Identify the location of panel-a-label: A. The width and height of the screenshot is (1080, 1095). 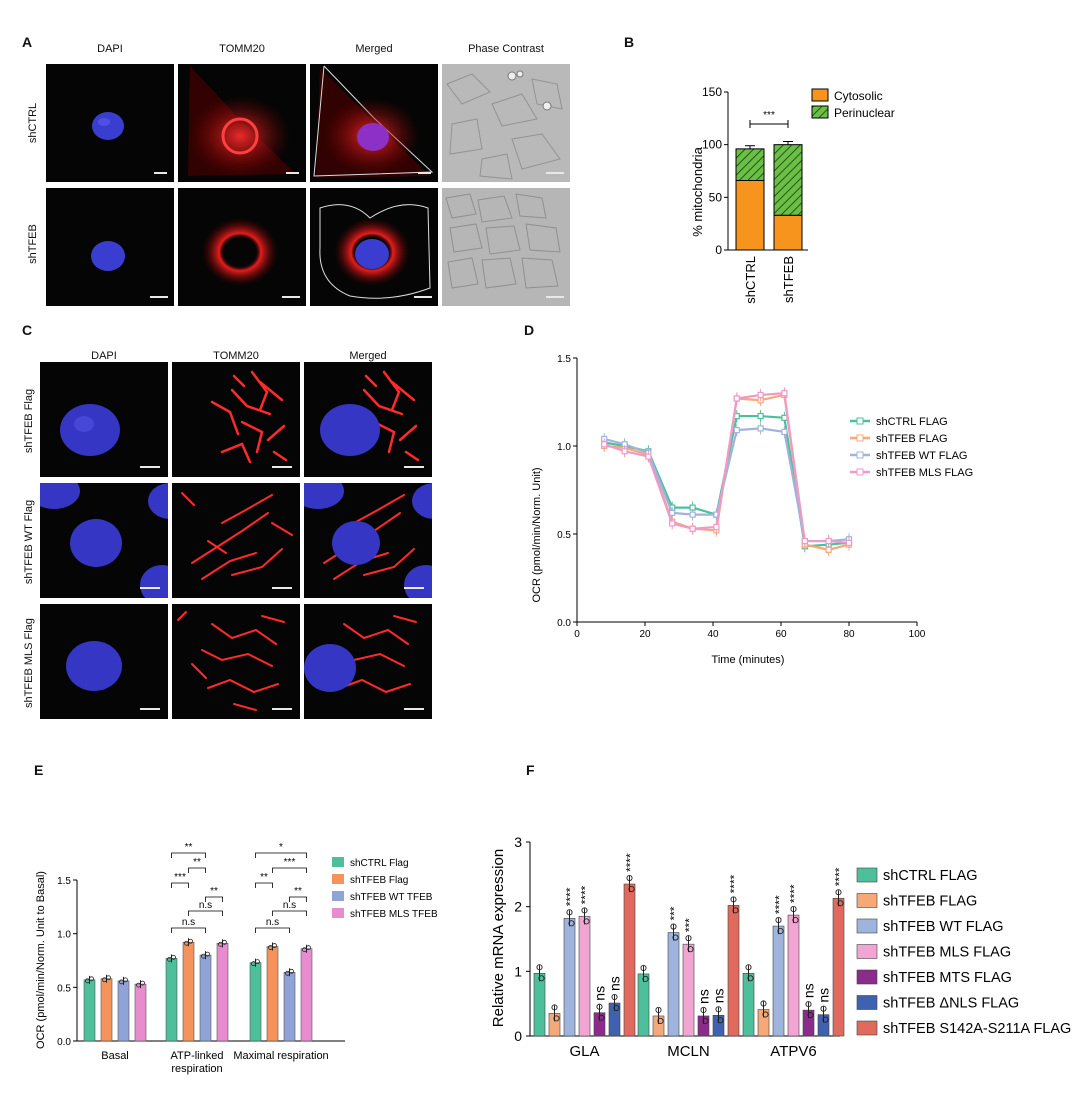
(27, 42).